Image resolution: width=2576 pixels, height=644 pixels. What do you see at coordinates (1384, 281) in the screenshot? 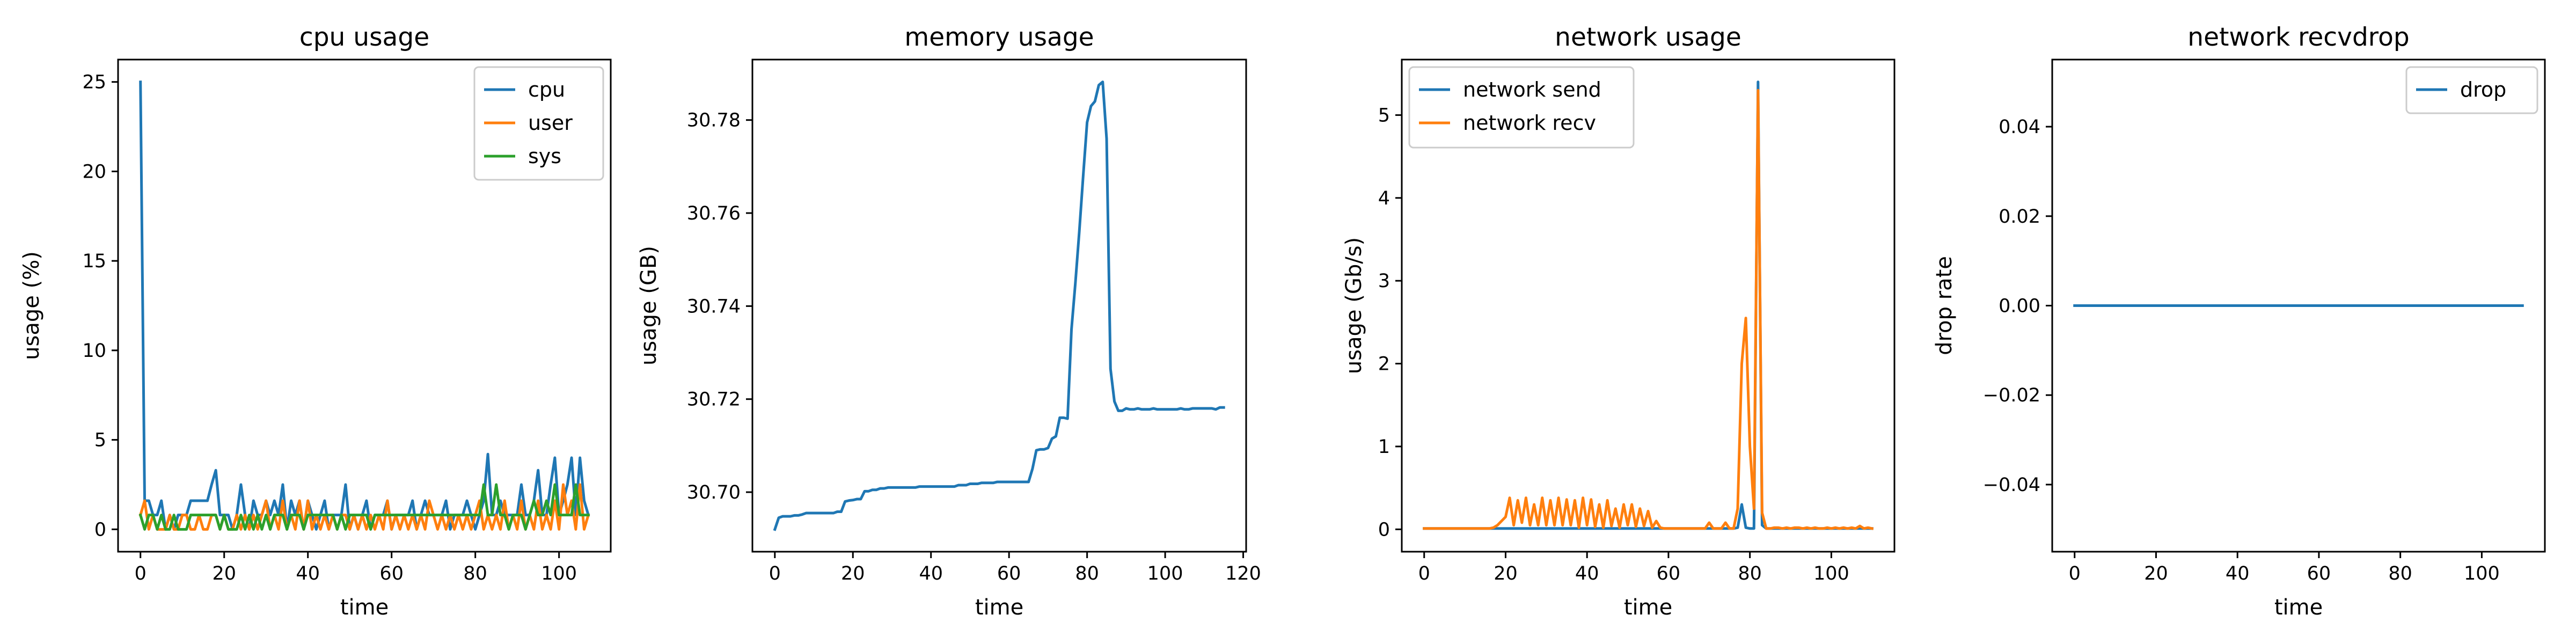
I see `y-tick-label: 3` at bounding box center [1384, 281].